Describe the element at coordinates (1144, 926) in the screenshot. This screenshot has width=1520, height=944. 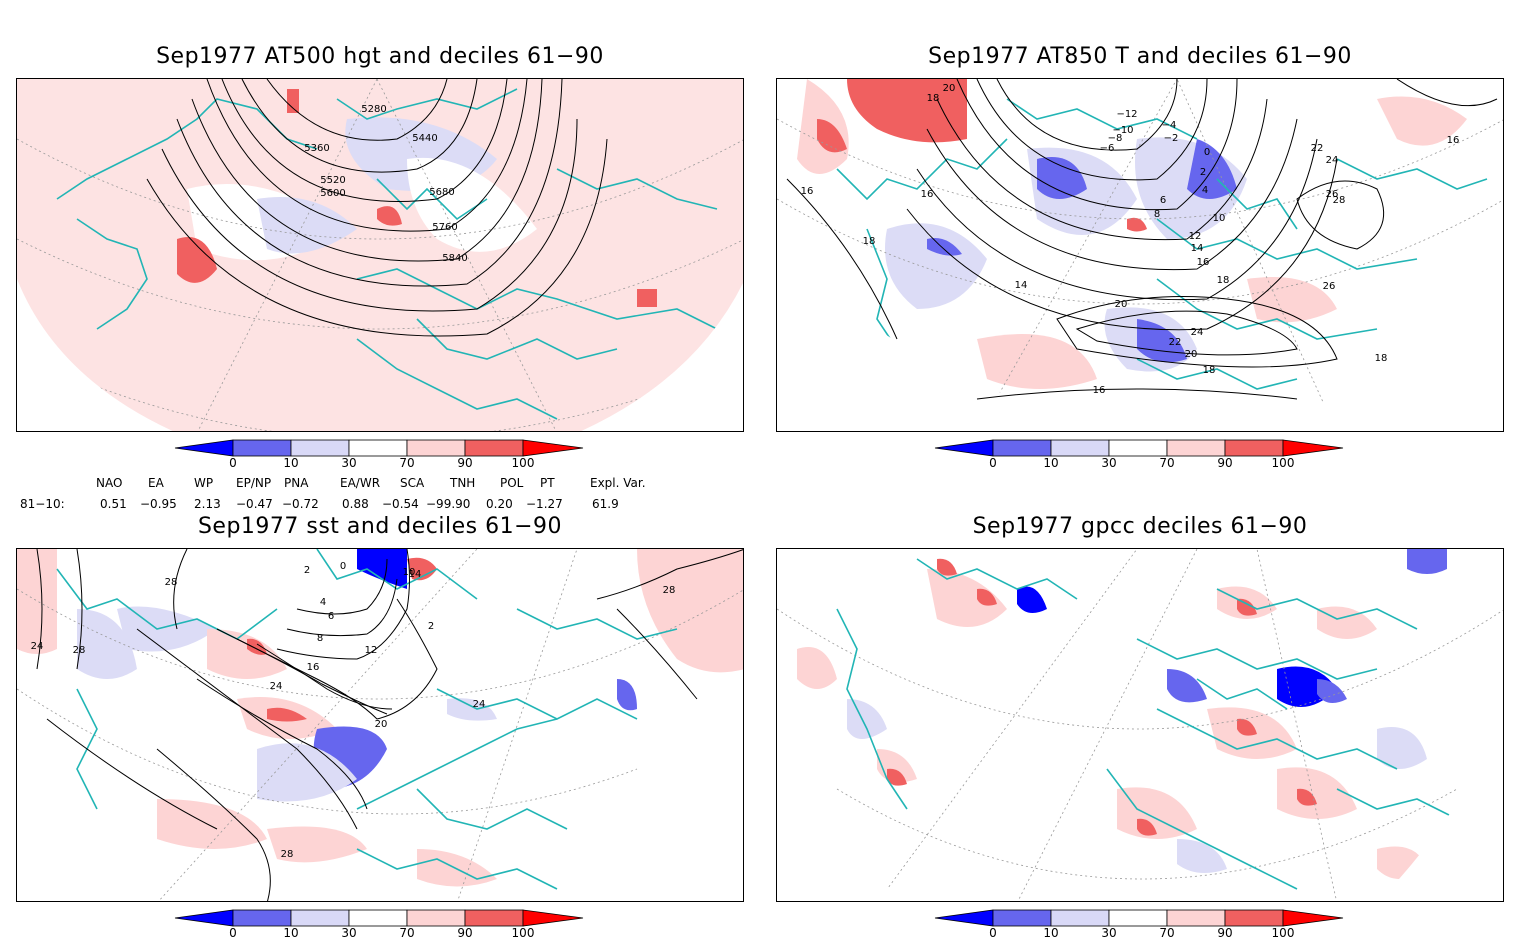
I see `colorbar-gpcc: 0 10 30 70 90 100` at that location.